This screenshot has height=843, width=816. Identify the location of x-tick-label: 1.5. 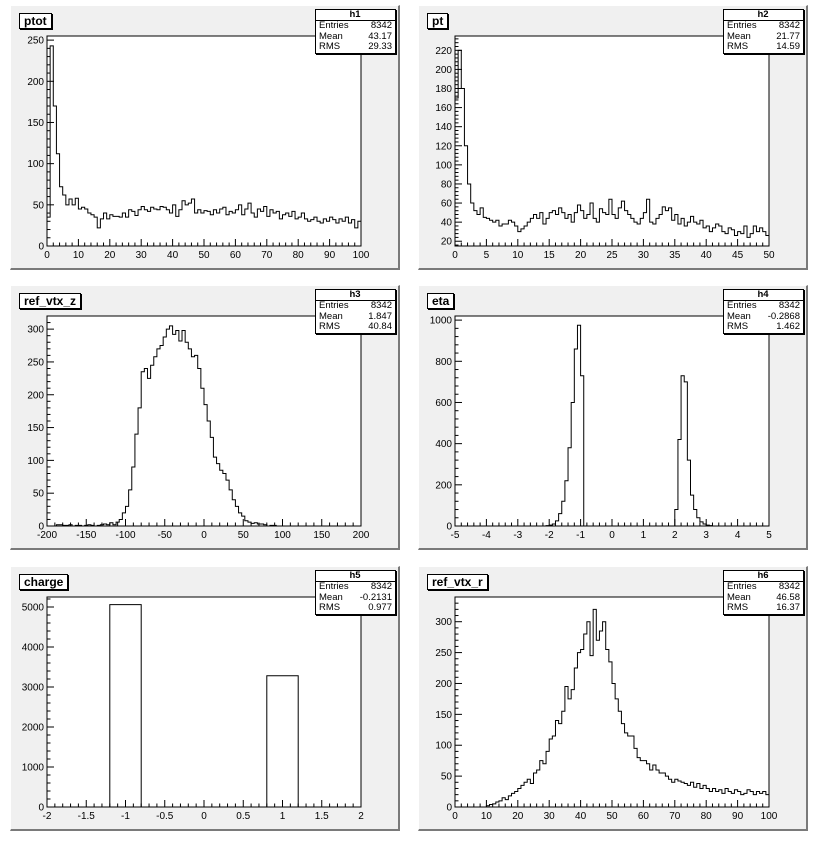
(322, 816).